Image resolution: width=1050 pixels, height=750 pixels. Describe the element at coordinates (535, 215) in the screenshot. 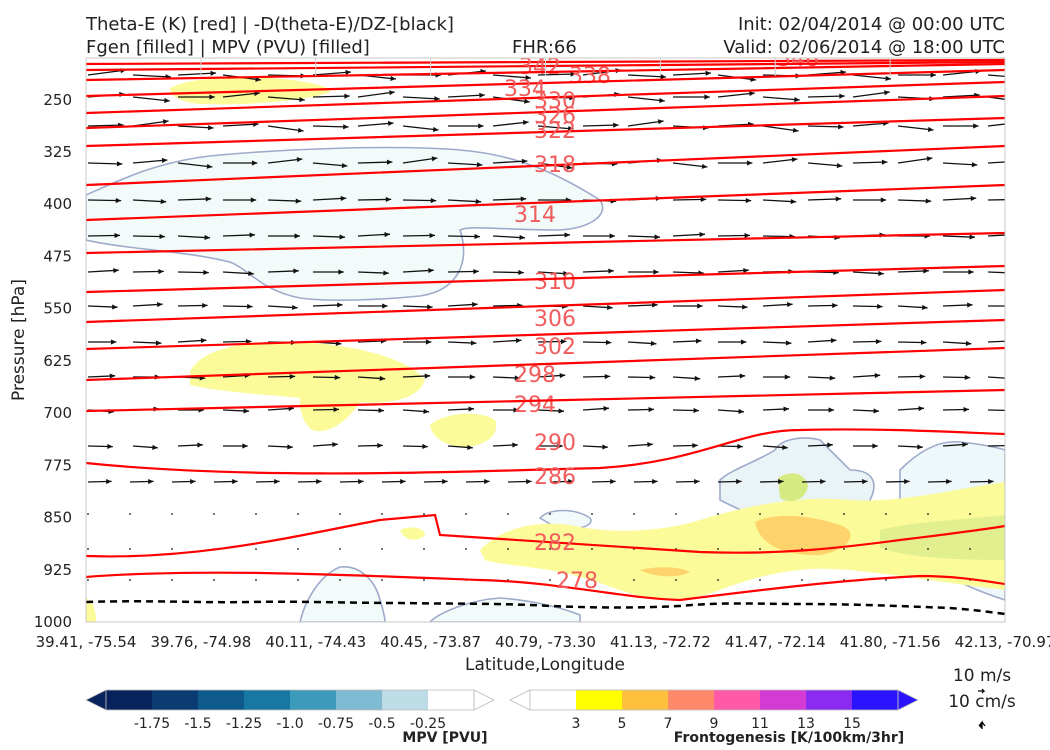

I see `theta-e-label: 314` at that location.